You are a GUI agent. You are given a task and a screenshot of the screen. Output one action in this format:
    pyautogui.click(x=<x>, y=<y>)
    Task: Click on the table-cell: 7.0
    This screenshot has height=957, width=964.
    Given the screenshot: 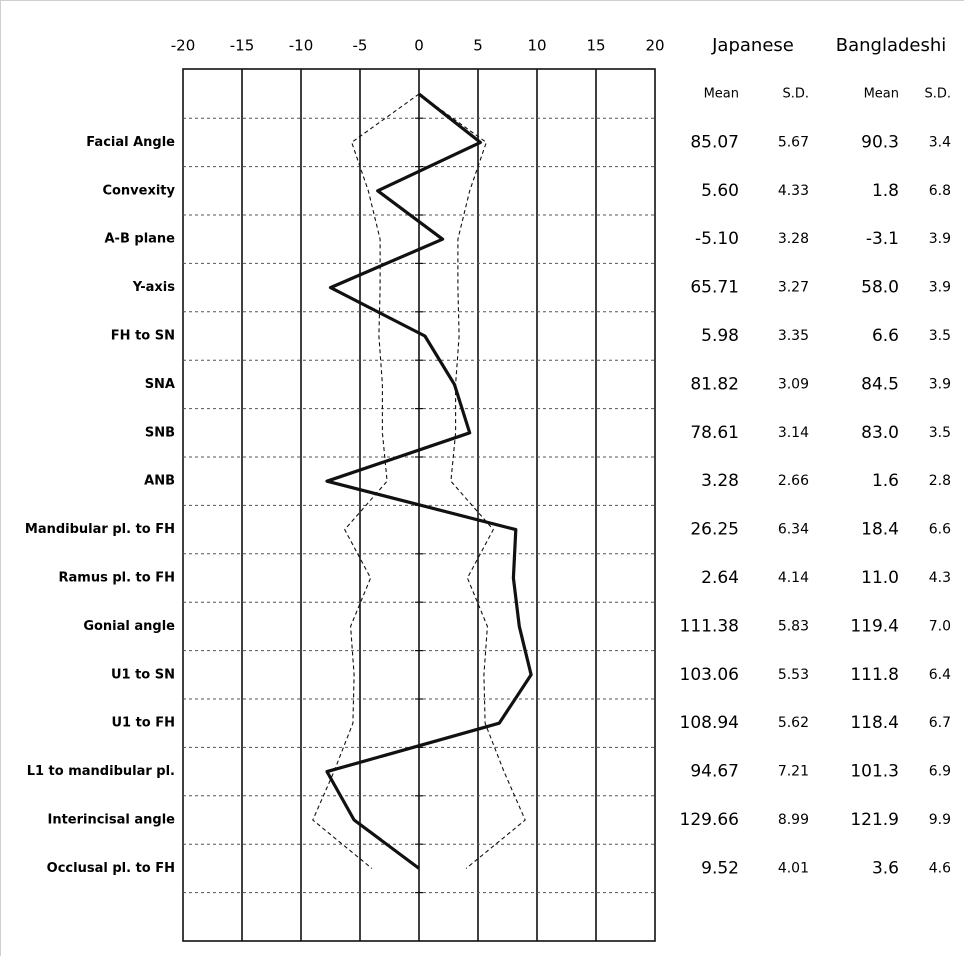 What is the action you would take?
    pyautogui.click(x=940, y=626)
    